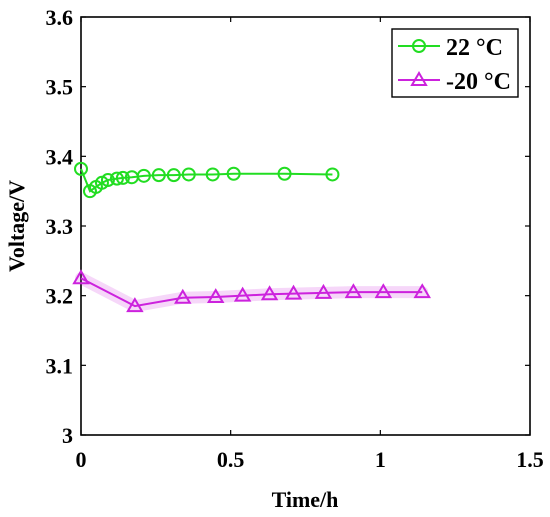  Describe the element at coordinates (60, 17) in the screenshot. I see `y-tick-label: 3.6` at that location.